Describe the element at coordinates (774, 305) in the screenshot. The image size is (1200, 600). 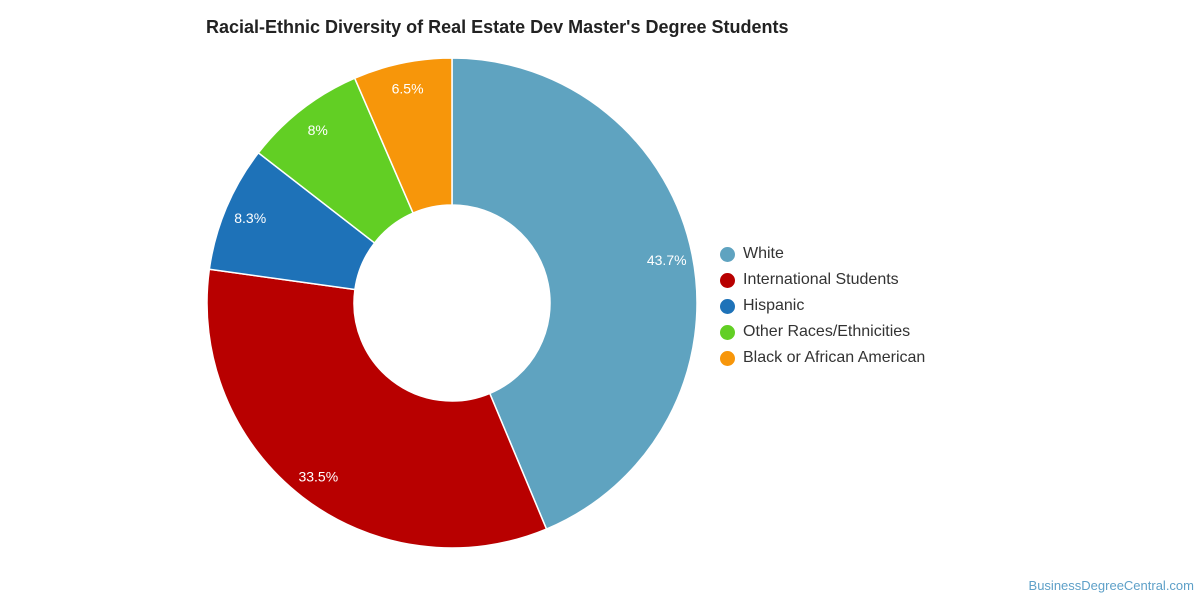
I see `legend-label-2: Hispanic` at that location.